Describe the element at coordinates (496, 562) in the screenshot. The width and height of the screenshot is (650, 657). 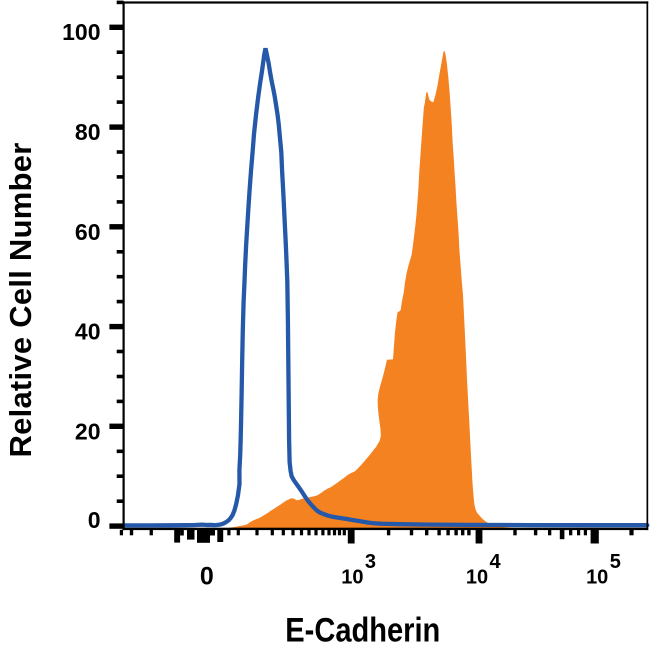
I see `svg-text: 4` at that location.